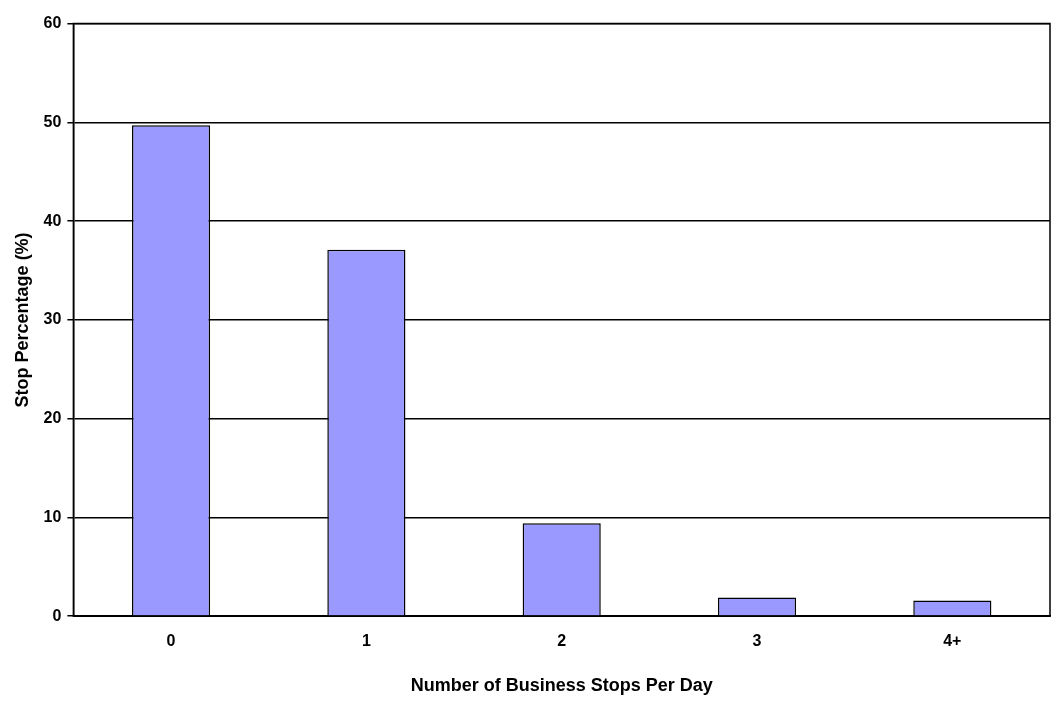 The width and height of the screenshot is (1060, 709). Describe the element at coordinates (52, 516) in the screenshot. I see `y-tick-label: 10` at that location.